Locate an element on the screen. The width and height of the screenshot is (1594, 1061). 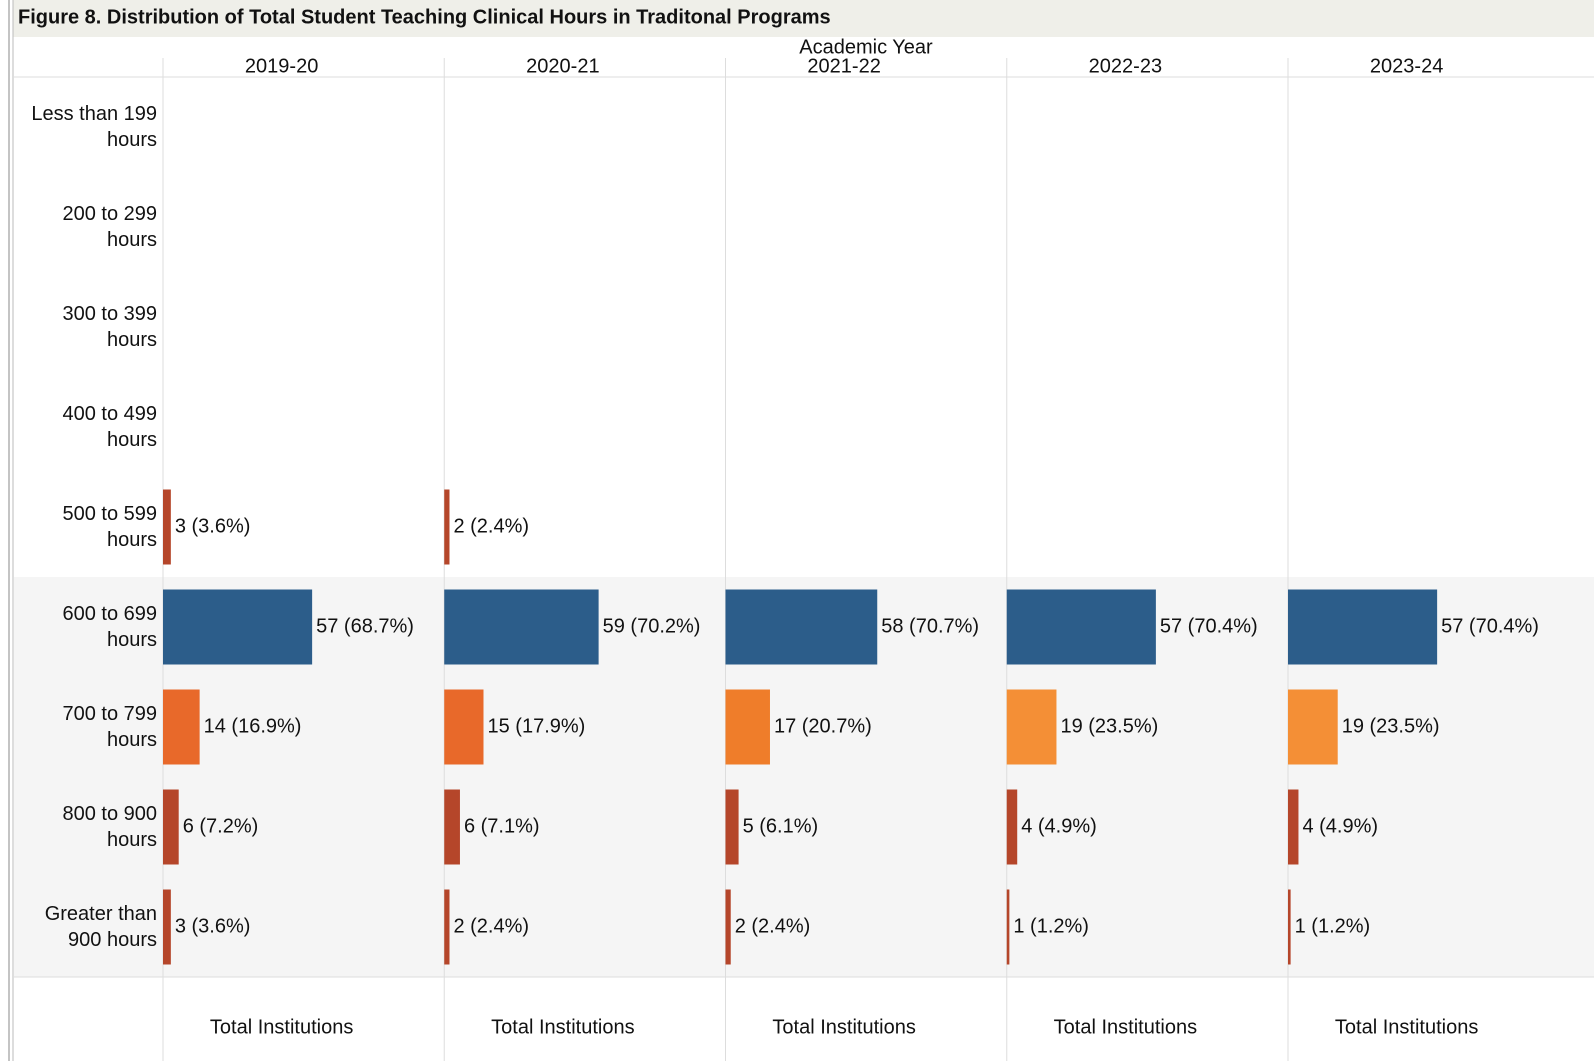
value-label: 15 (17.9%) is located at coordinates (536, 726).